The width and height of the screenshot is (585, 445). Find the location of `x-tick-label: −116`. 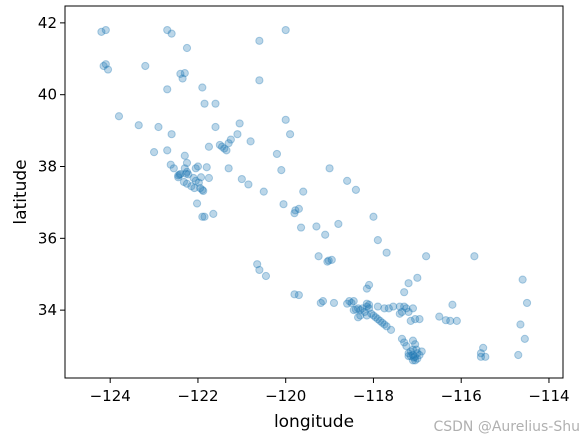

x-tick-label: −116 is located at coordinates (461, 396).